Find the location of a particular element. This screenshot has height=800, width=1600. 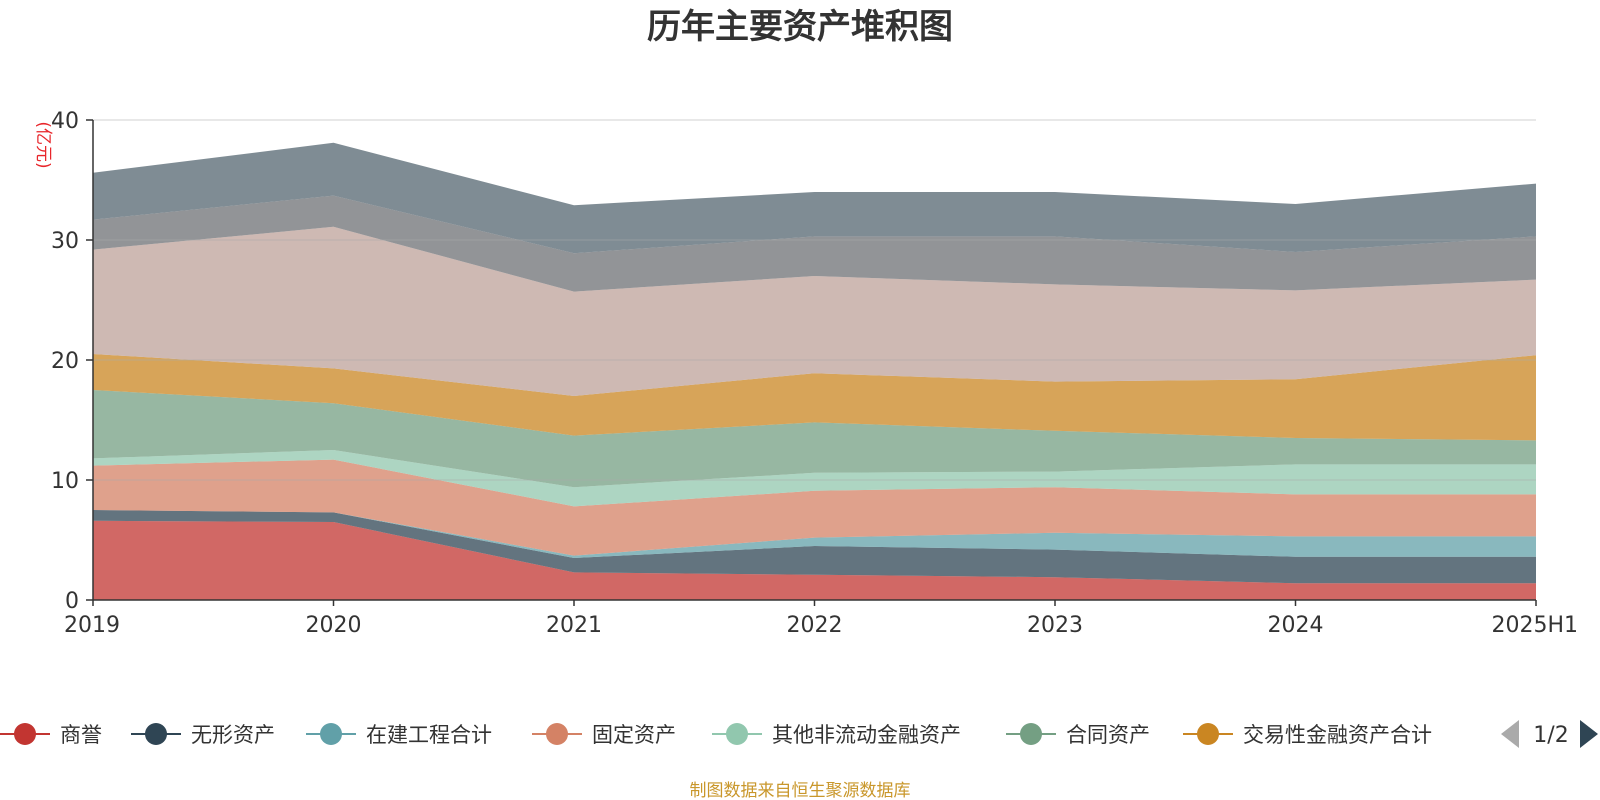

legend: 商誉 无形资产 在建工程合计 固定资产 其他非流动金融资产 合同资产 交易性金融资产合计 is located at coordinates (716, 735).